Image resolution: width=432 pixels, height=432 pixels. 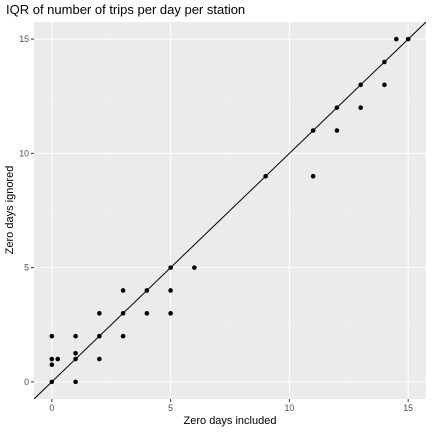 What do you see at coordinates (24, 153) in the screenshot?
I see `y-tick-label: 10` at bounding box center [24, 153].